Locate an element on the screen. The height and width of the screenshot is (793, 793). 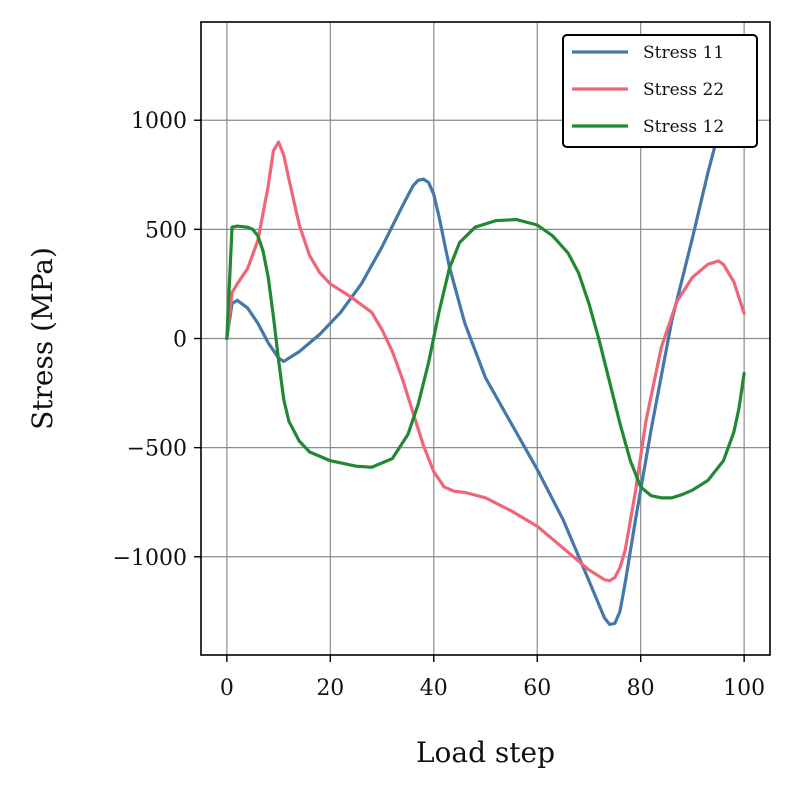
y-tick-label: 1000 is located at coordinates (159, 121).